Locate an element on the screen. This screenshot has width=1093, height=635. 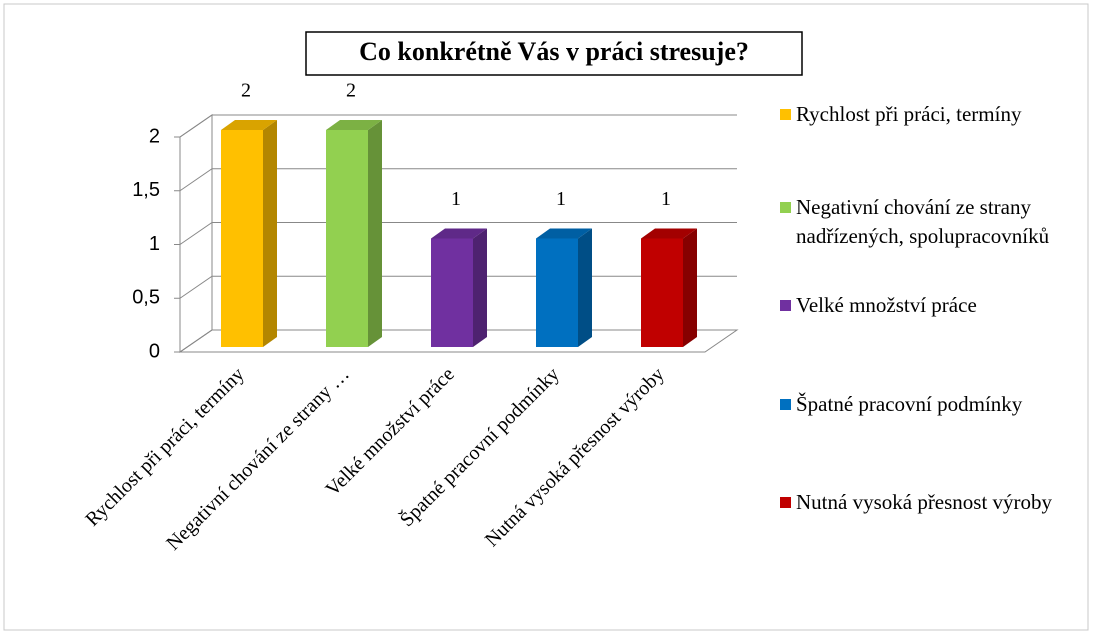
legend-entry: Rychlost při práci, termíny is located at coordinates (900, 114).